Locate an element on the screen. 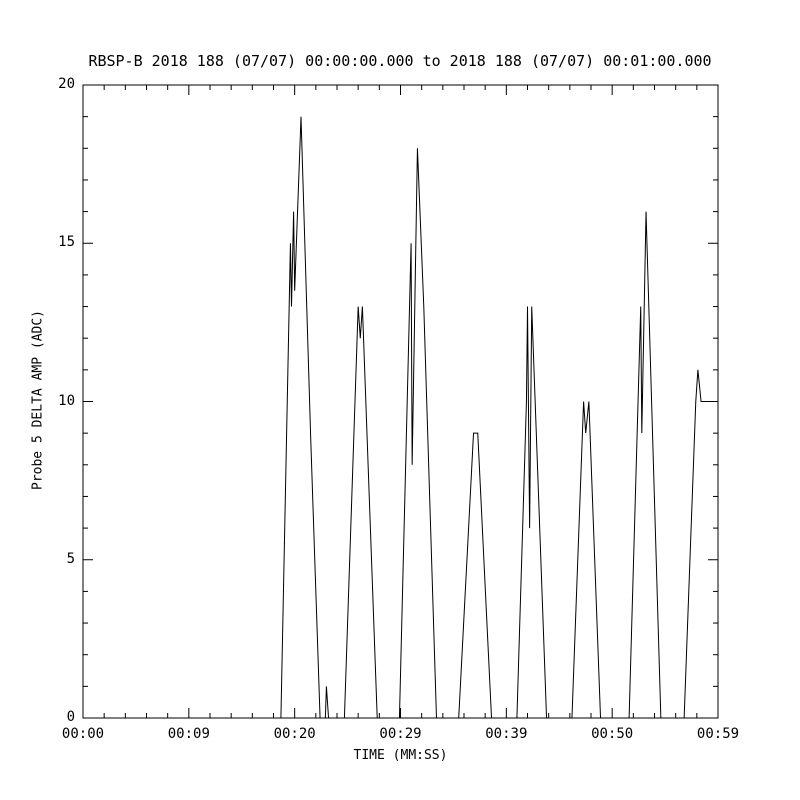 Image resolution: width=800 pixels, height=800 pixels. x-tick-label: 00:39 is located at coordinates (506, 734).